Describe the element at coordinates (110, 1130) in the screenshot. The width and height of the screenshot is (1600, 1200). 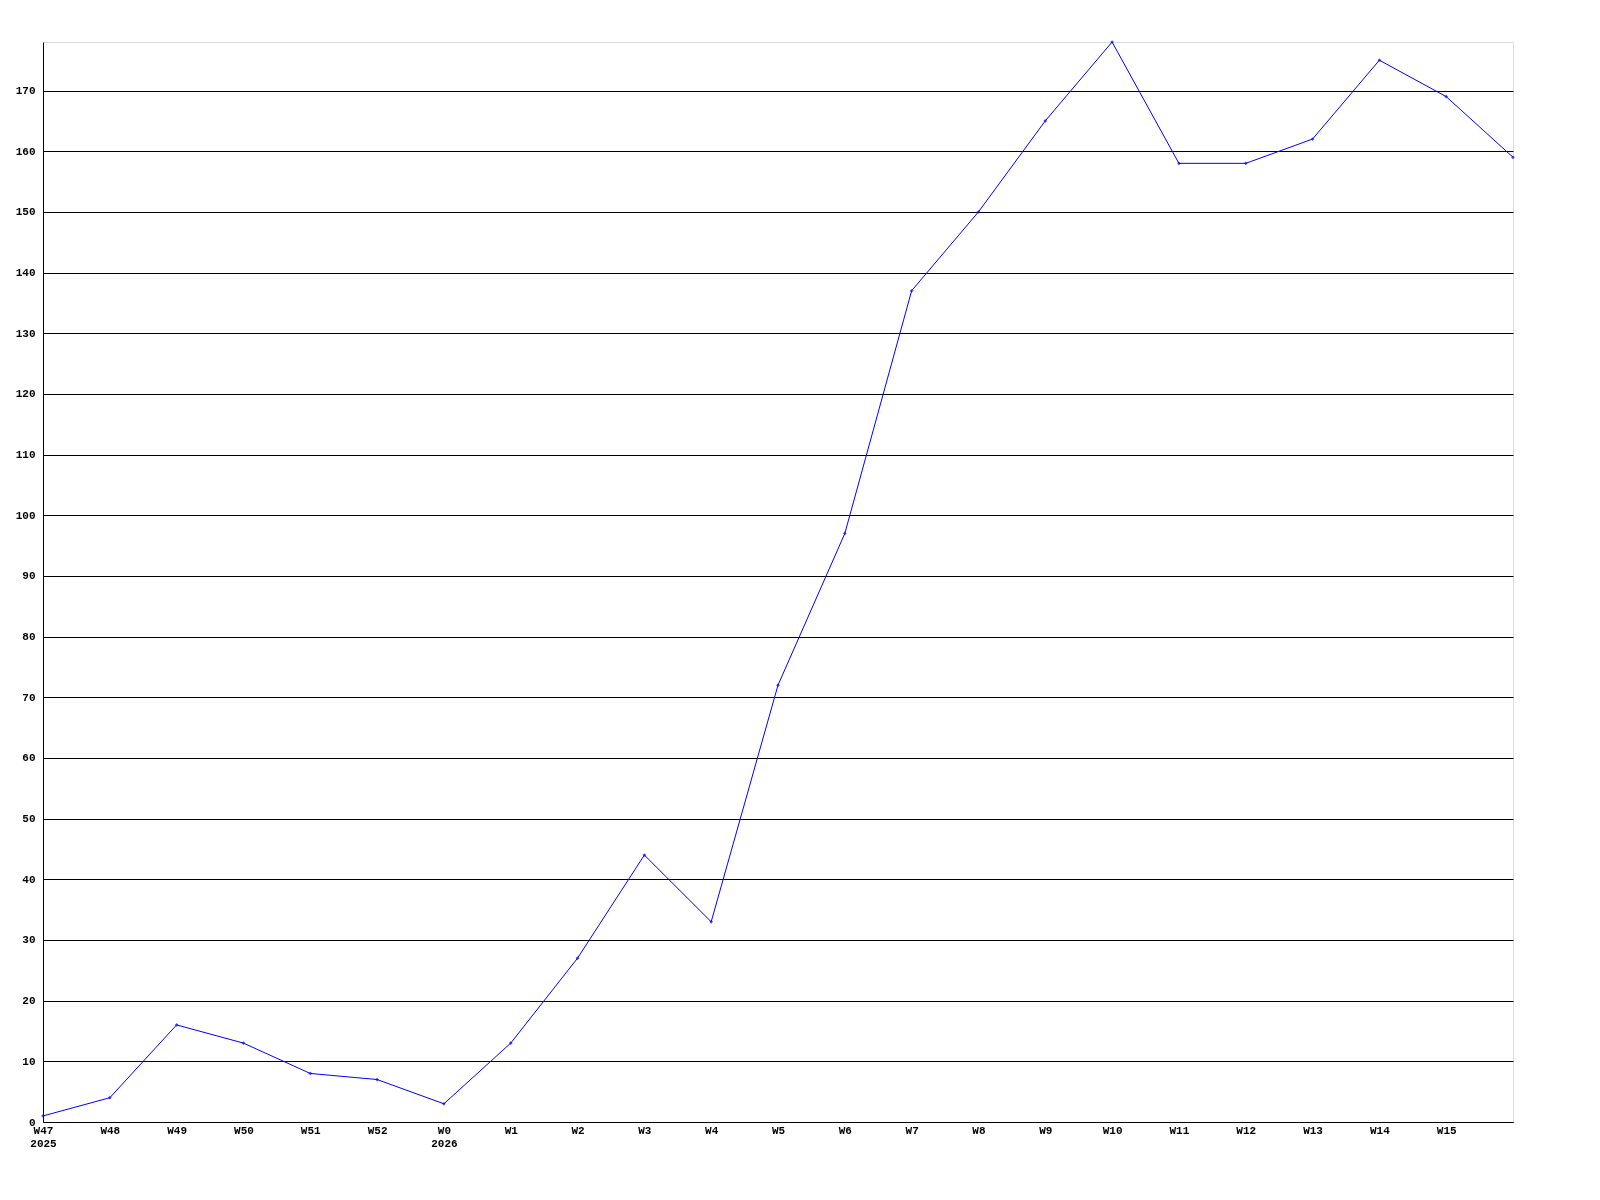
I see `x-tick-label: W48` at that location.